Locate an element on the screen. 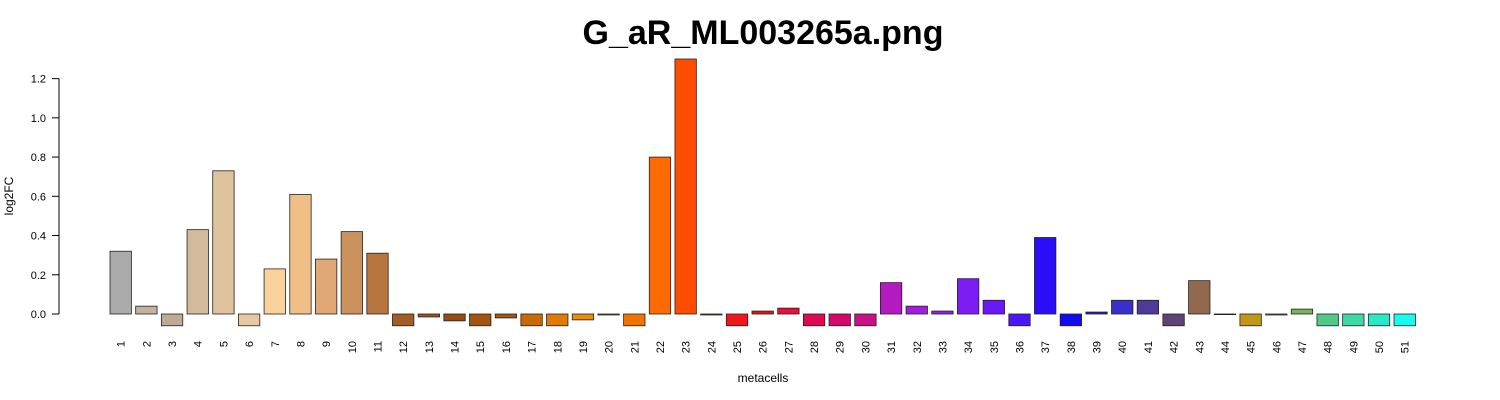  x-tick-label: 9 is located at coordinates (327, 344).